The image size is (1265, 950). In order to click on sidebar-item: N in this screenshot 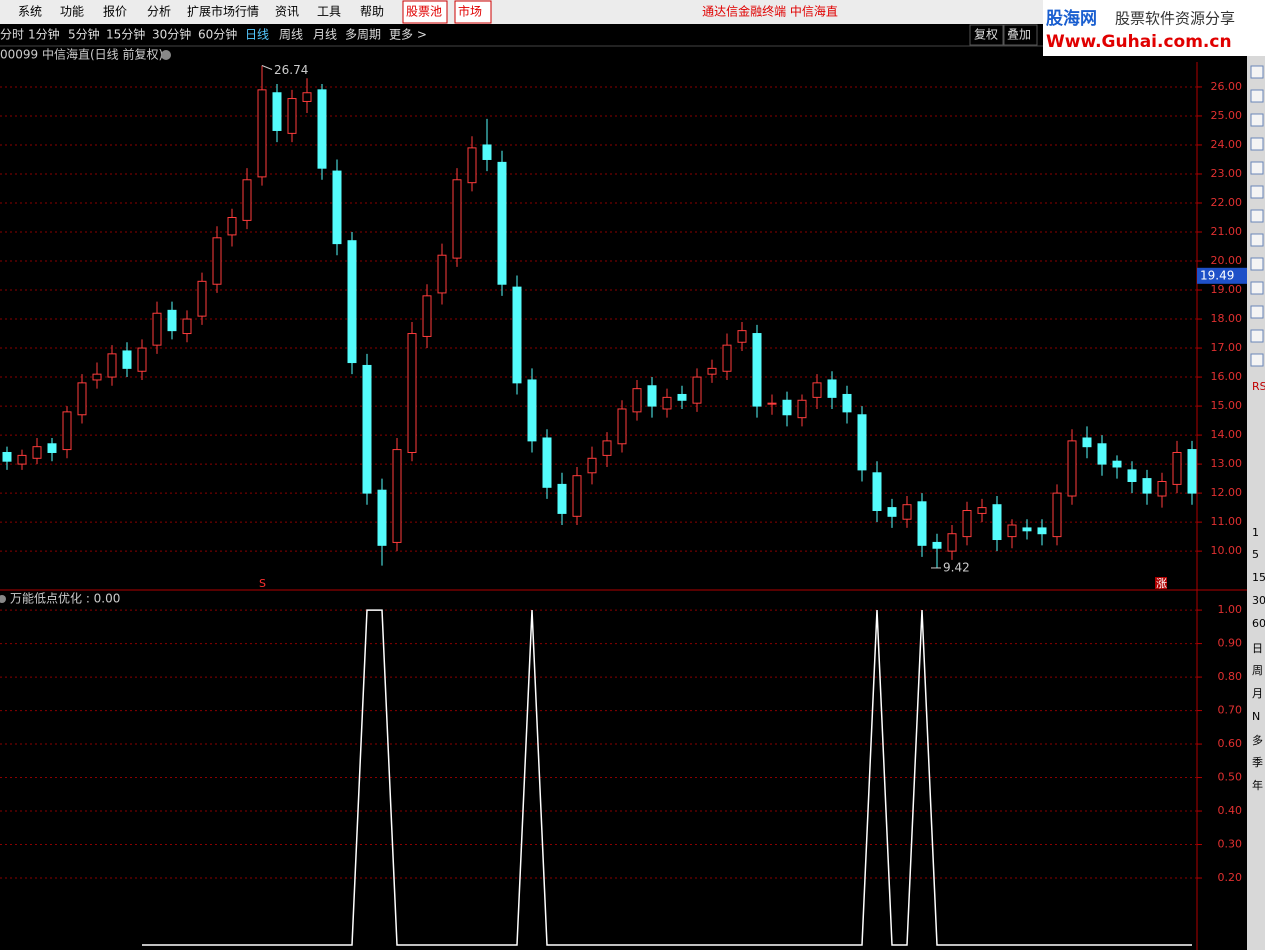, I will do `click(1256, 716)`.